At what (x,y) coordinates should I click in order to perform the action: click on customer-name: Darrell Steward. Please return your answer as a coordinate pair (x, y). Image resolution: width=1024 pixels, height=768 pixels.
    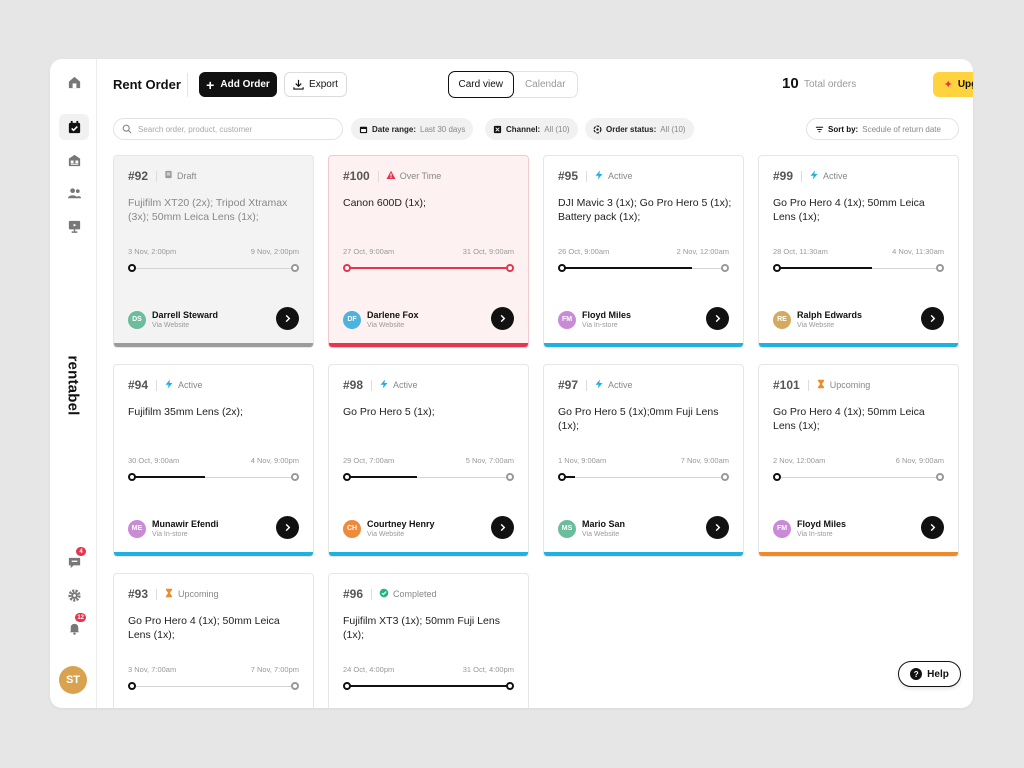
    Looking at the image, I should click on (185, 315).